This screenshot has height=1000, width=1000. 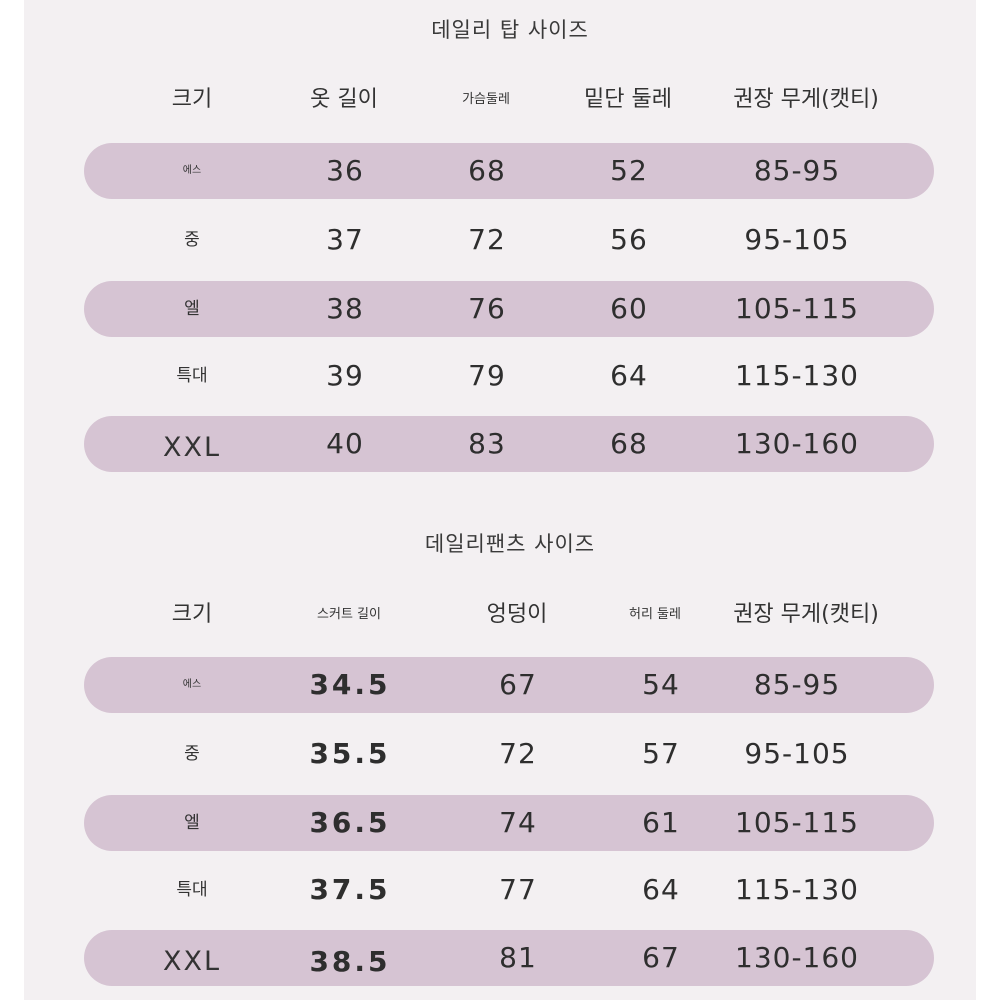 I want to click on table-row: 에스 34.5 67 54 85-95, so click(x=500, y=685).